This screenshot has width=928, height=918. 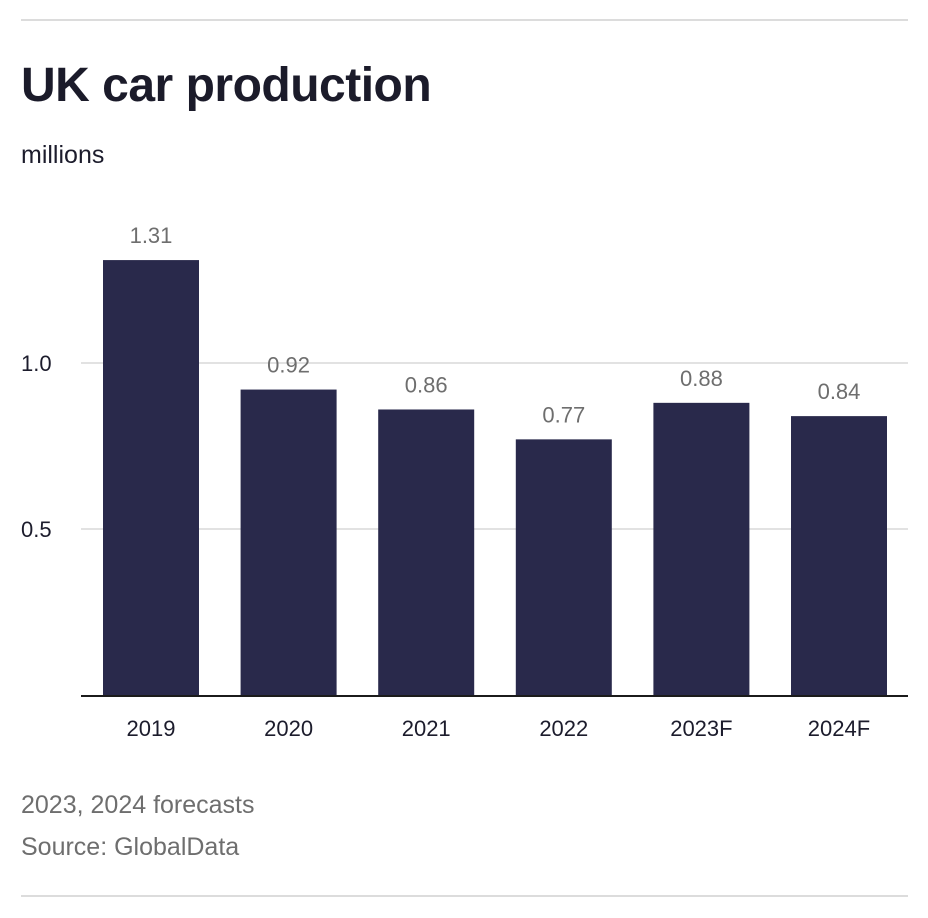 I want to click on data-label: 0.92, so click(x=288, y=365).